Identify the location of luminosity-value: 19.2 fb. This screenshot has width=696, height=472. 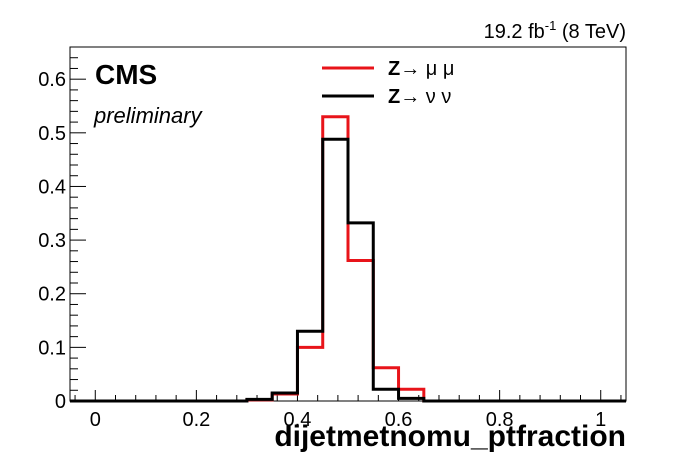
(514, 32).